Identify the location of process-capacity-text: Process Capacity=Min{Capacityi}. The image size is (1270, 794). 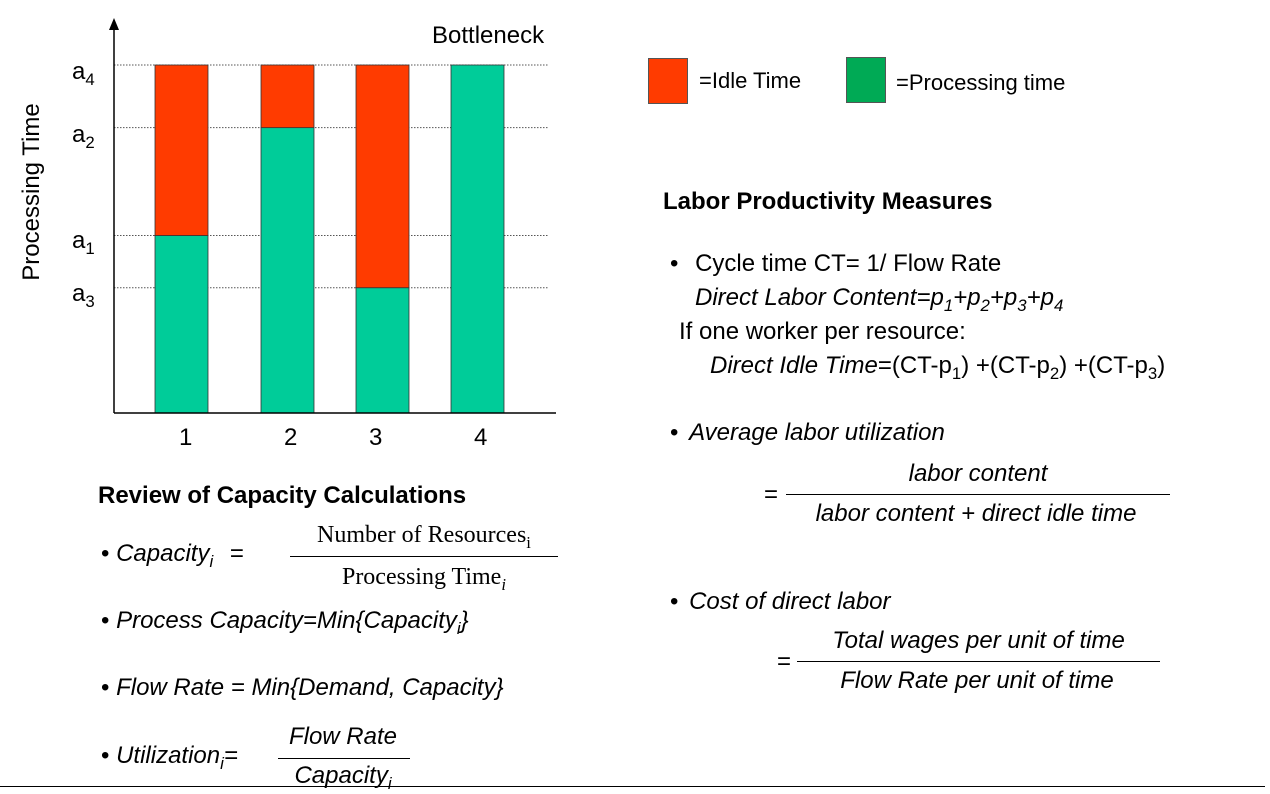
(292, 622).